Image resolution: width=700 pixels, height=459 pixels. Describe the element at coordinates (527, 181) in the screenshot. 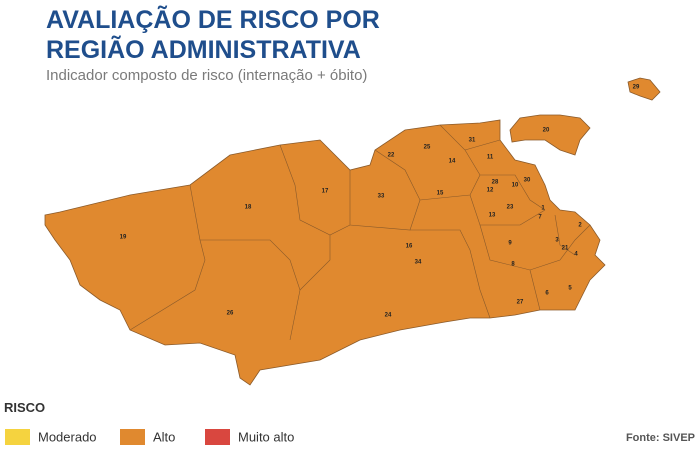

I see `region-label: 30` at that location.